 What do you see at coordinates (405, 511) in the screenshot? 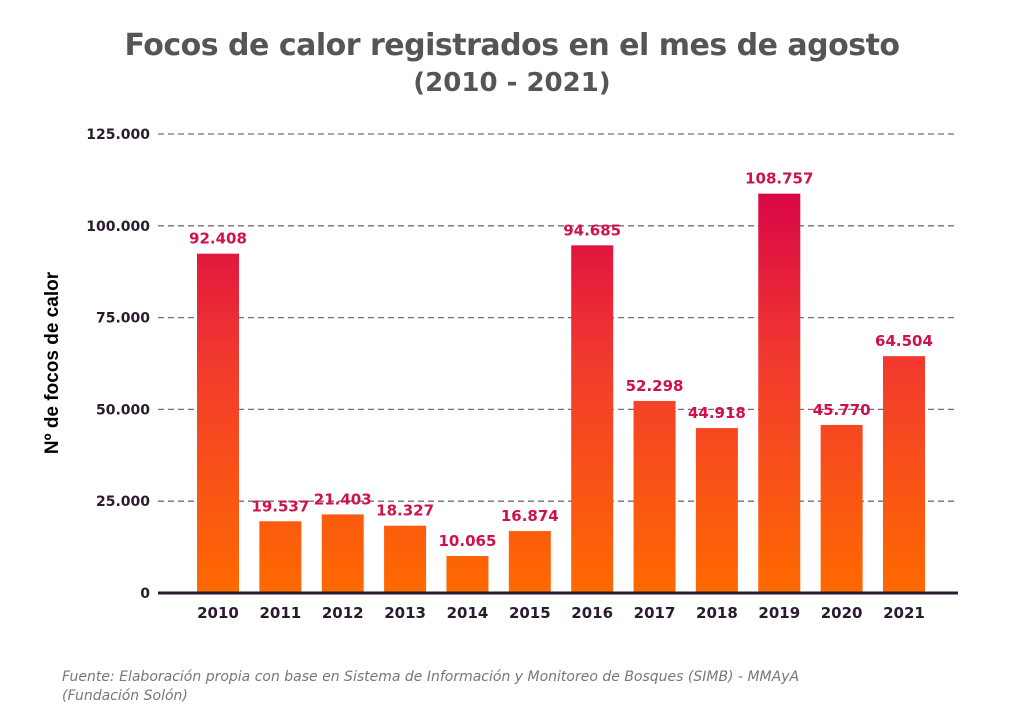
I see `value-label-2013: 18.327` at bounding box center [405, 511].